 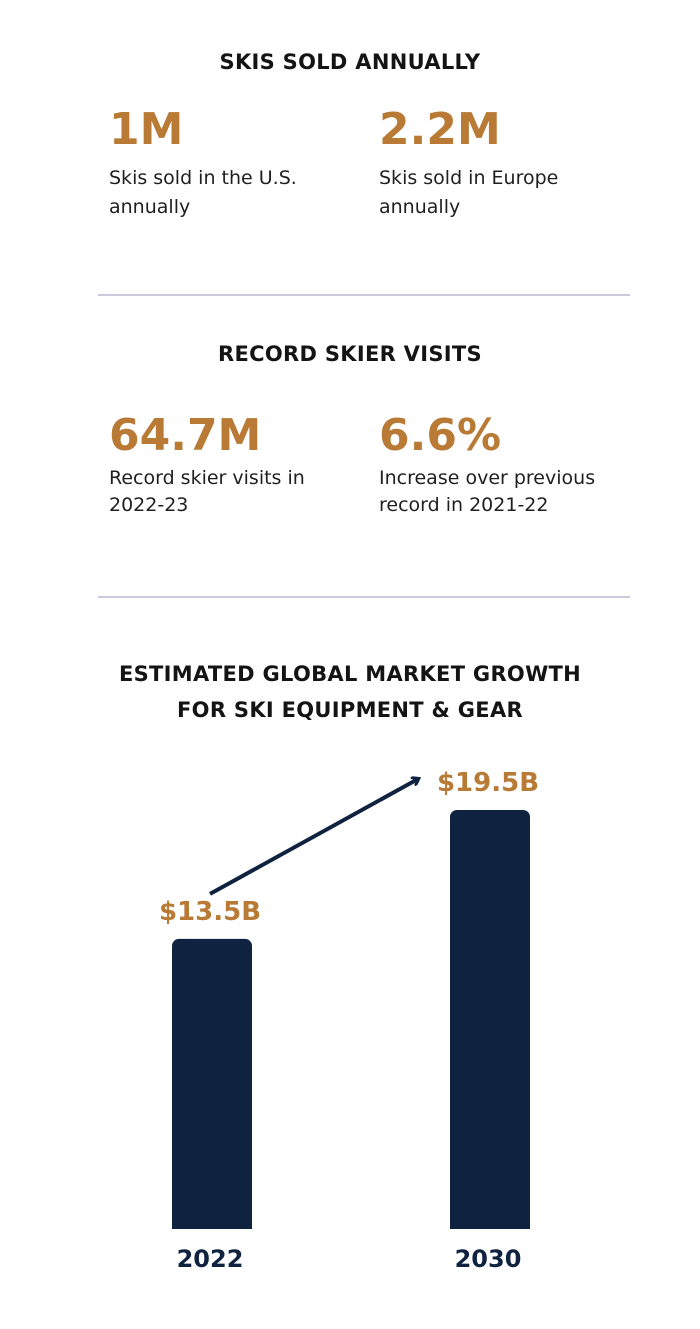 What do you see at coordinates (490, 1224) in the screenshot?
I see `bar-base-2030` at bounding box center [490, 1224].